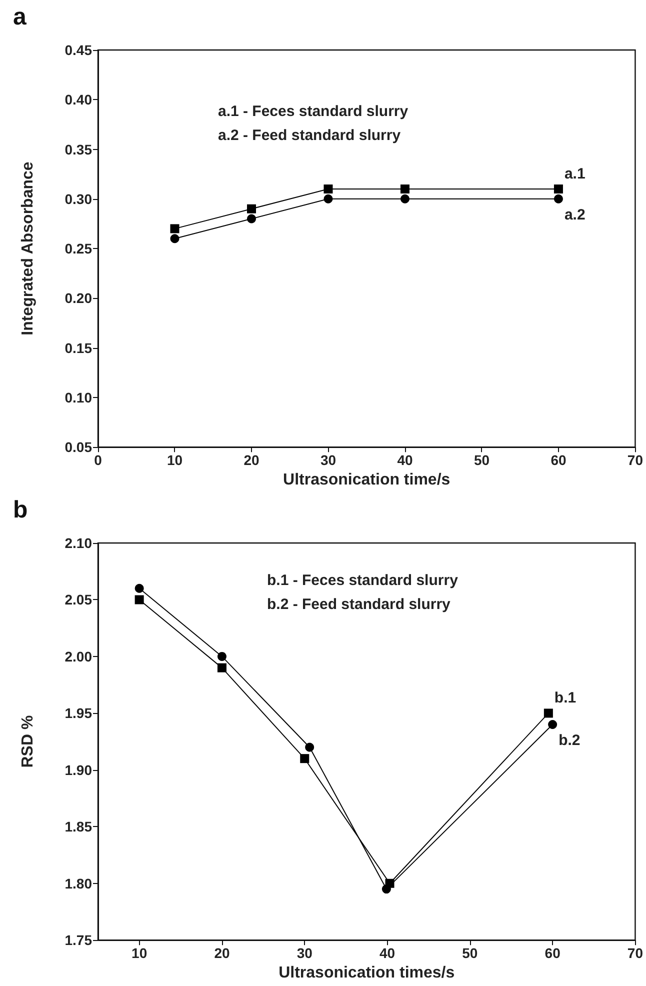 This screenshot has height=986, width=646. Describe the element at coordinates (78, 543) in the screenshot. I see `y-tick-label: 2.10` at that location.